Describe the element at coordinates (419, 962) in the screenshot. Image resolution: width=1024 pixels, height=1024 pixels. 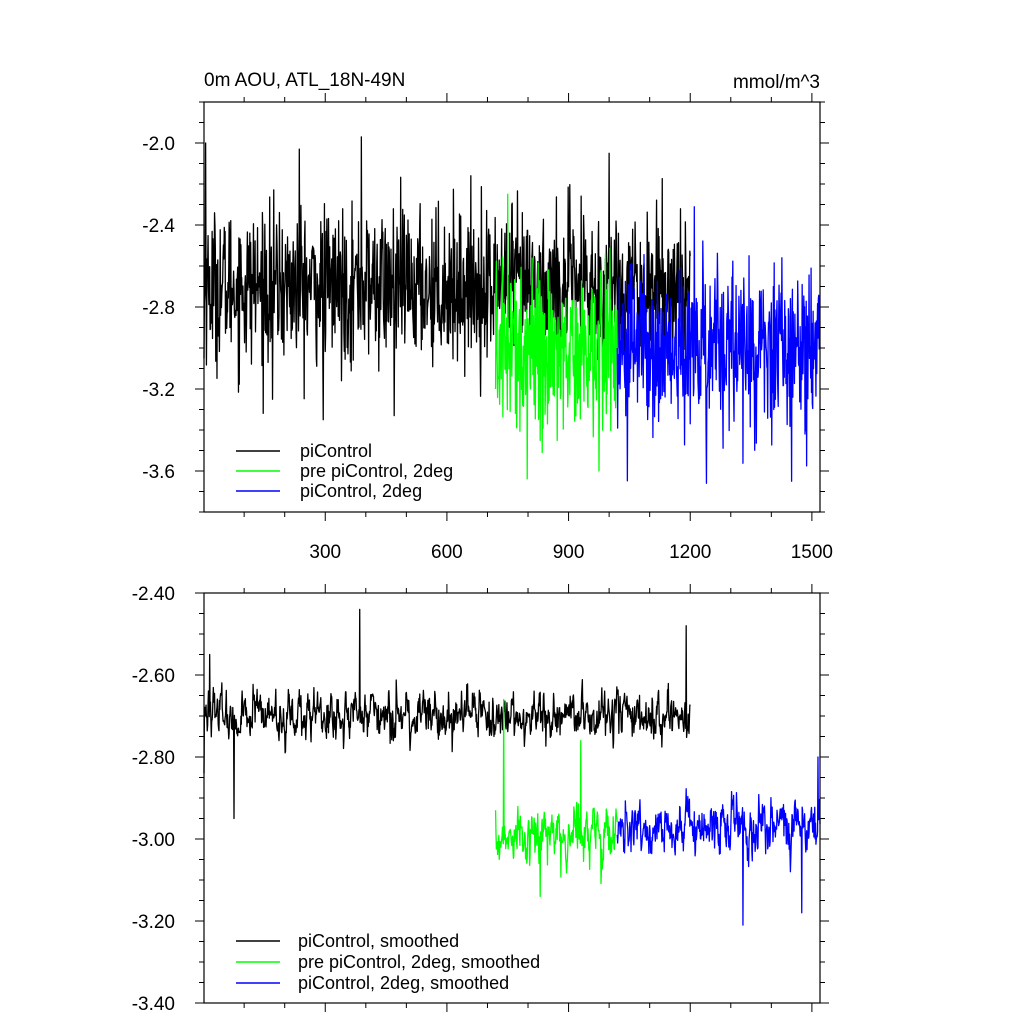
I see `legend-label: pre piControl, 2deg, smoothed` at that location.